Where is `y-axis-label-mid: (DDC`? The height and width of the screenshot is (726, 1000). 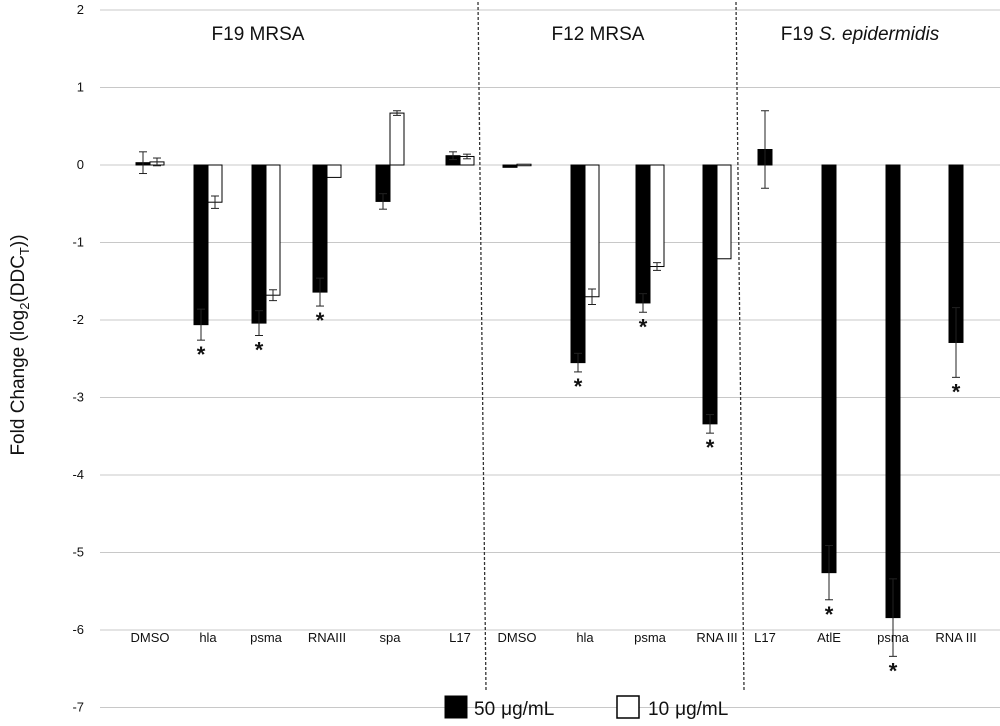 y-axis-label-mid: (DDC is located at coordinates (18, 279).